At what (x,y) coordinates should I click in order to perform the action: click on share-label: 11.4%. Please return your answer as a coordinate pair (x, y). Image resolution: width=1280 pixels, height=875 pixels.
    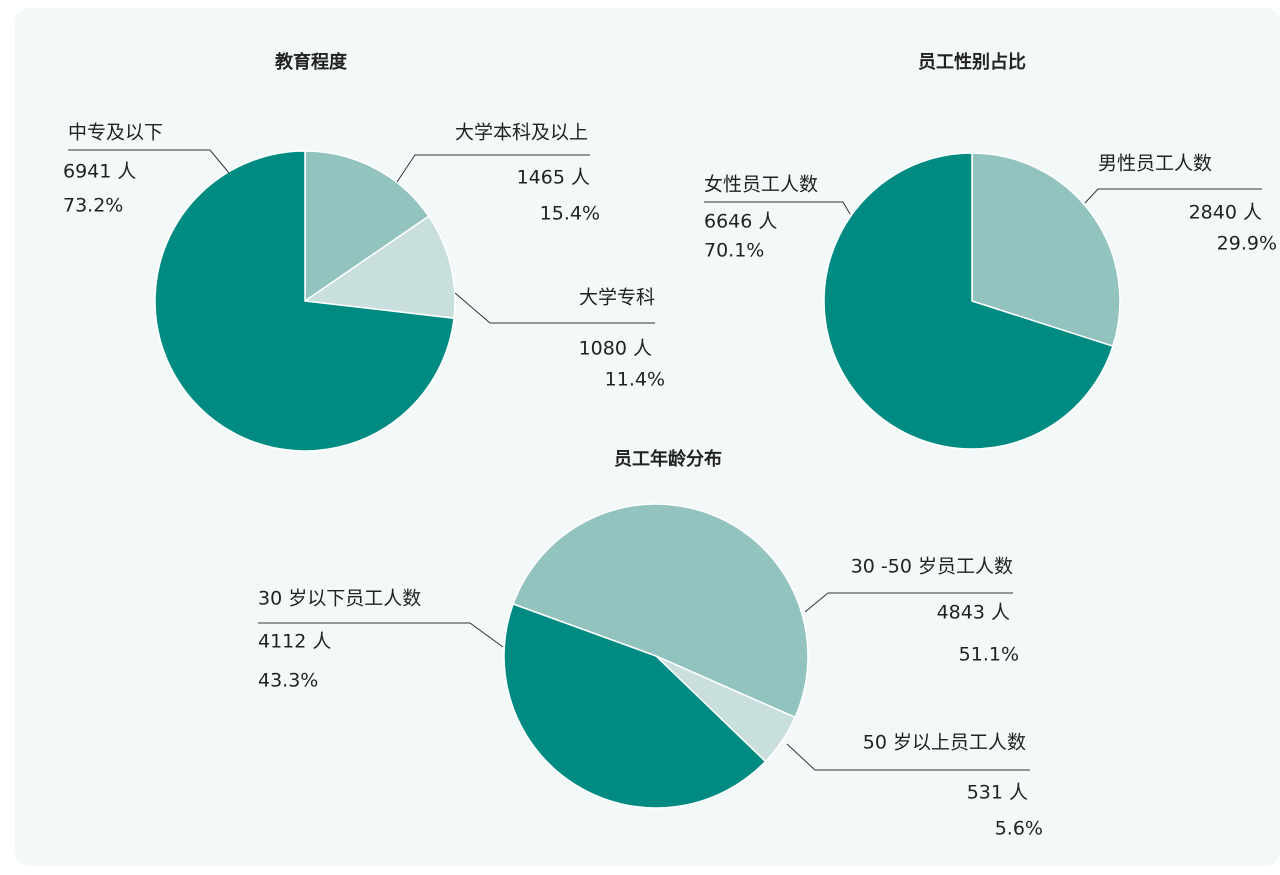
    Looking at the image, I should click on (635, 380).